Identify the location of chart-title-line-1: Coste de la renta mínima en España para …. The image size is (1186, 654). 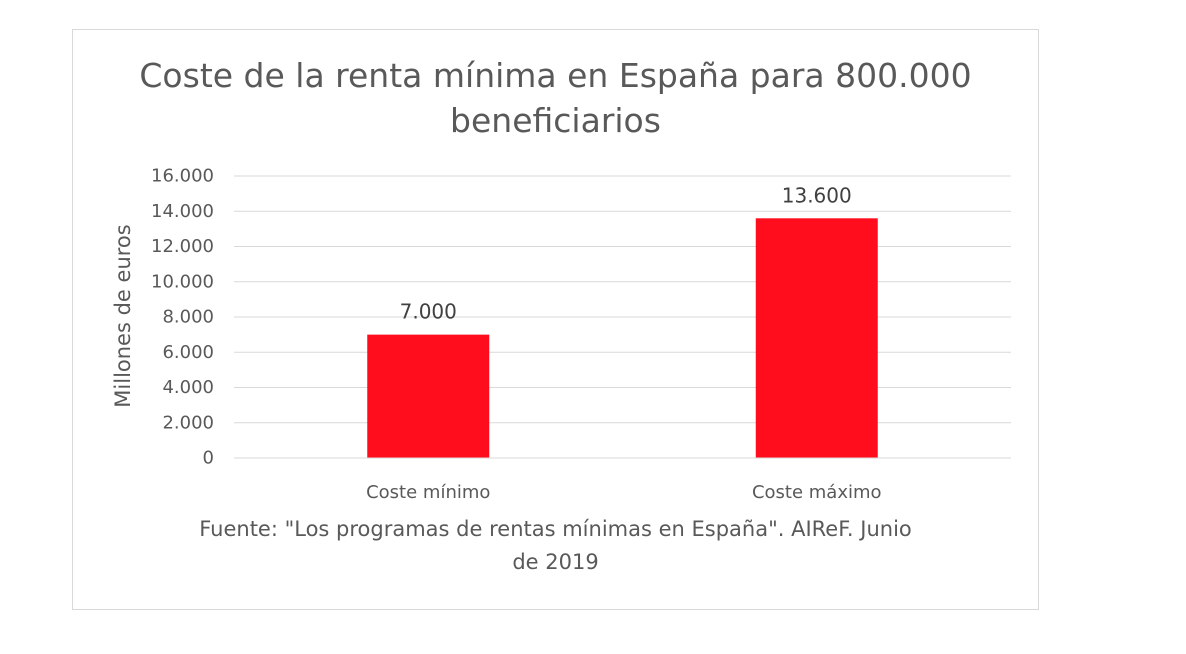
(555, 75).